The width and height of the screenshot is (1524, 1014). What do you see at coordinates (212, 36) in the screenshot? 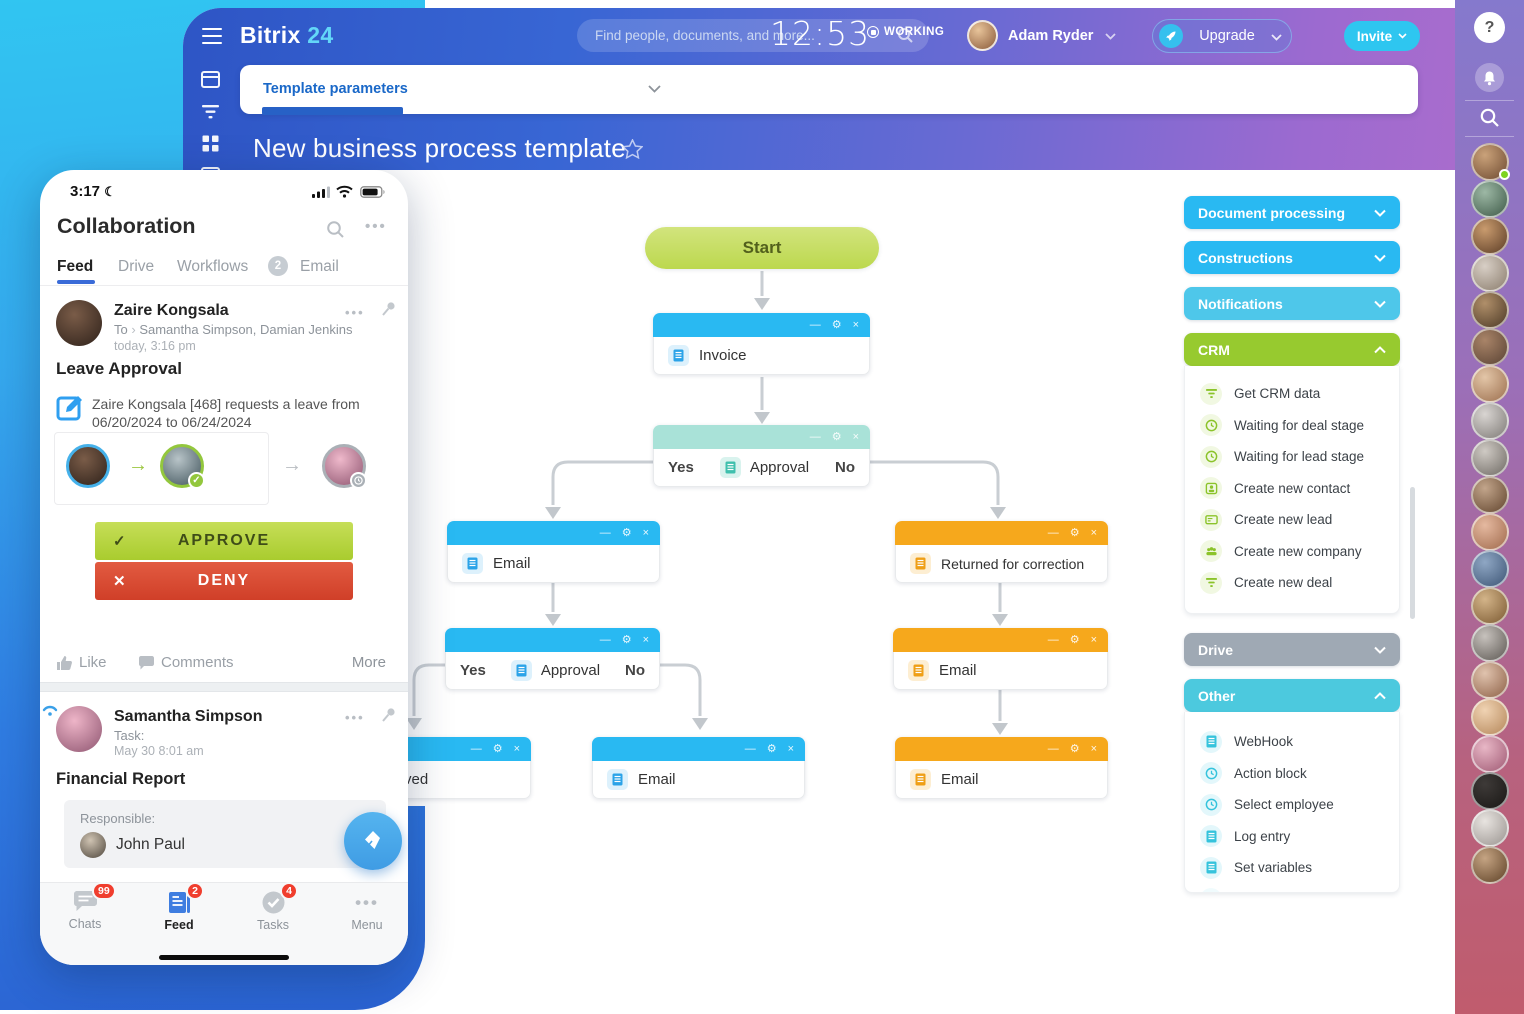
I see `hamburger-menu-icon` at bounding box center [212, 36].